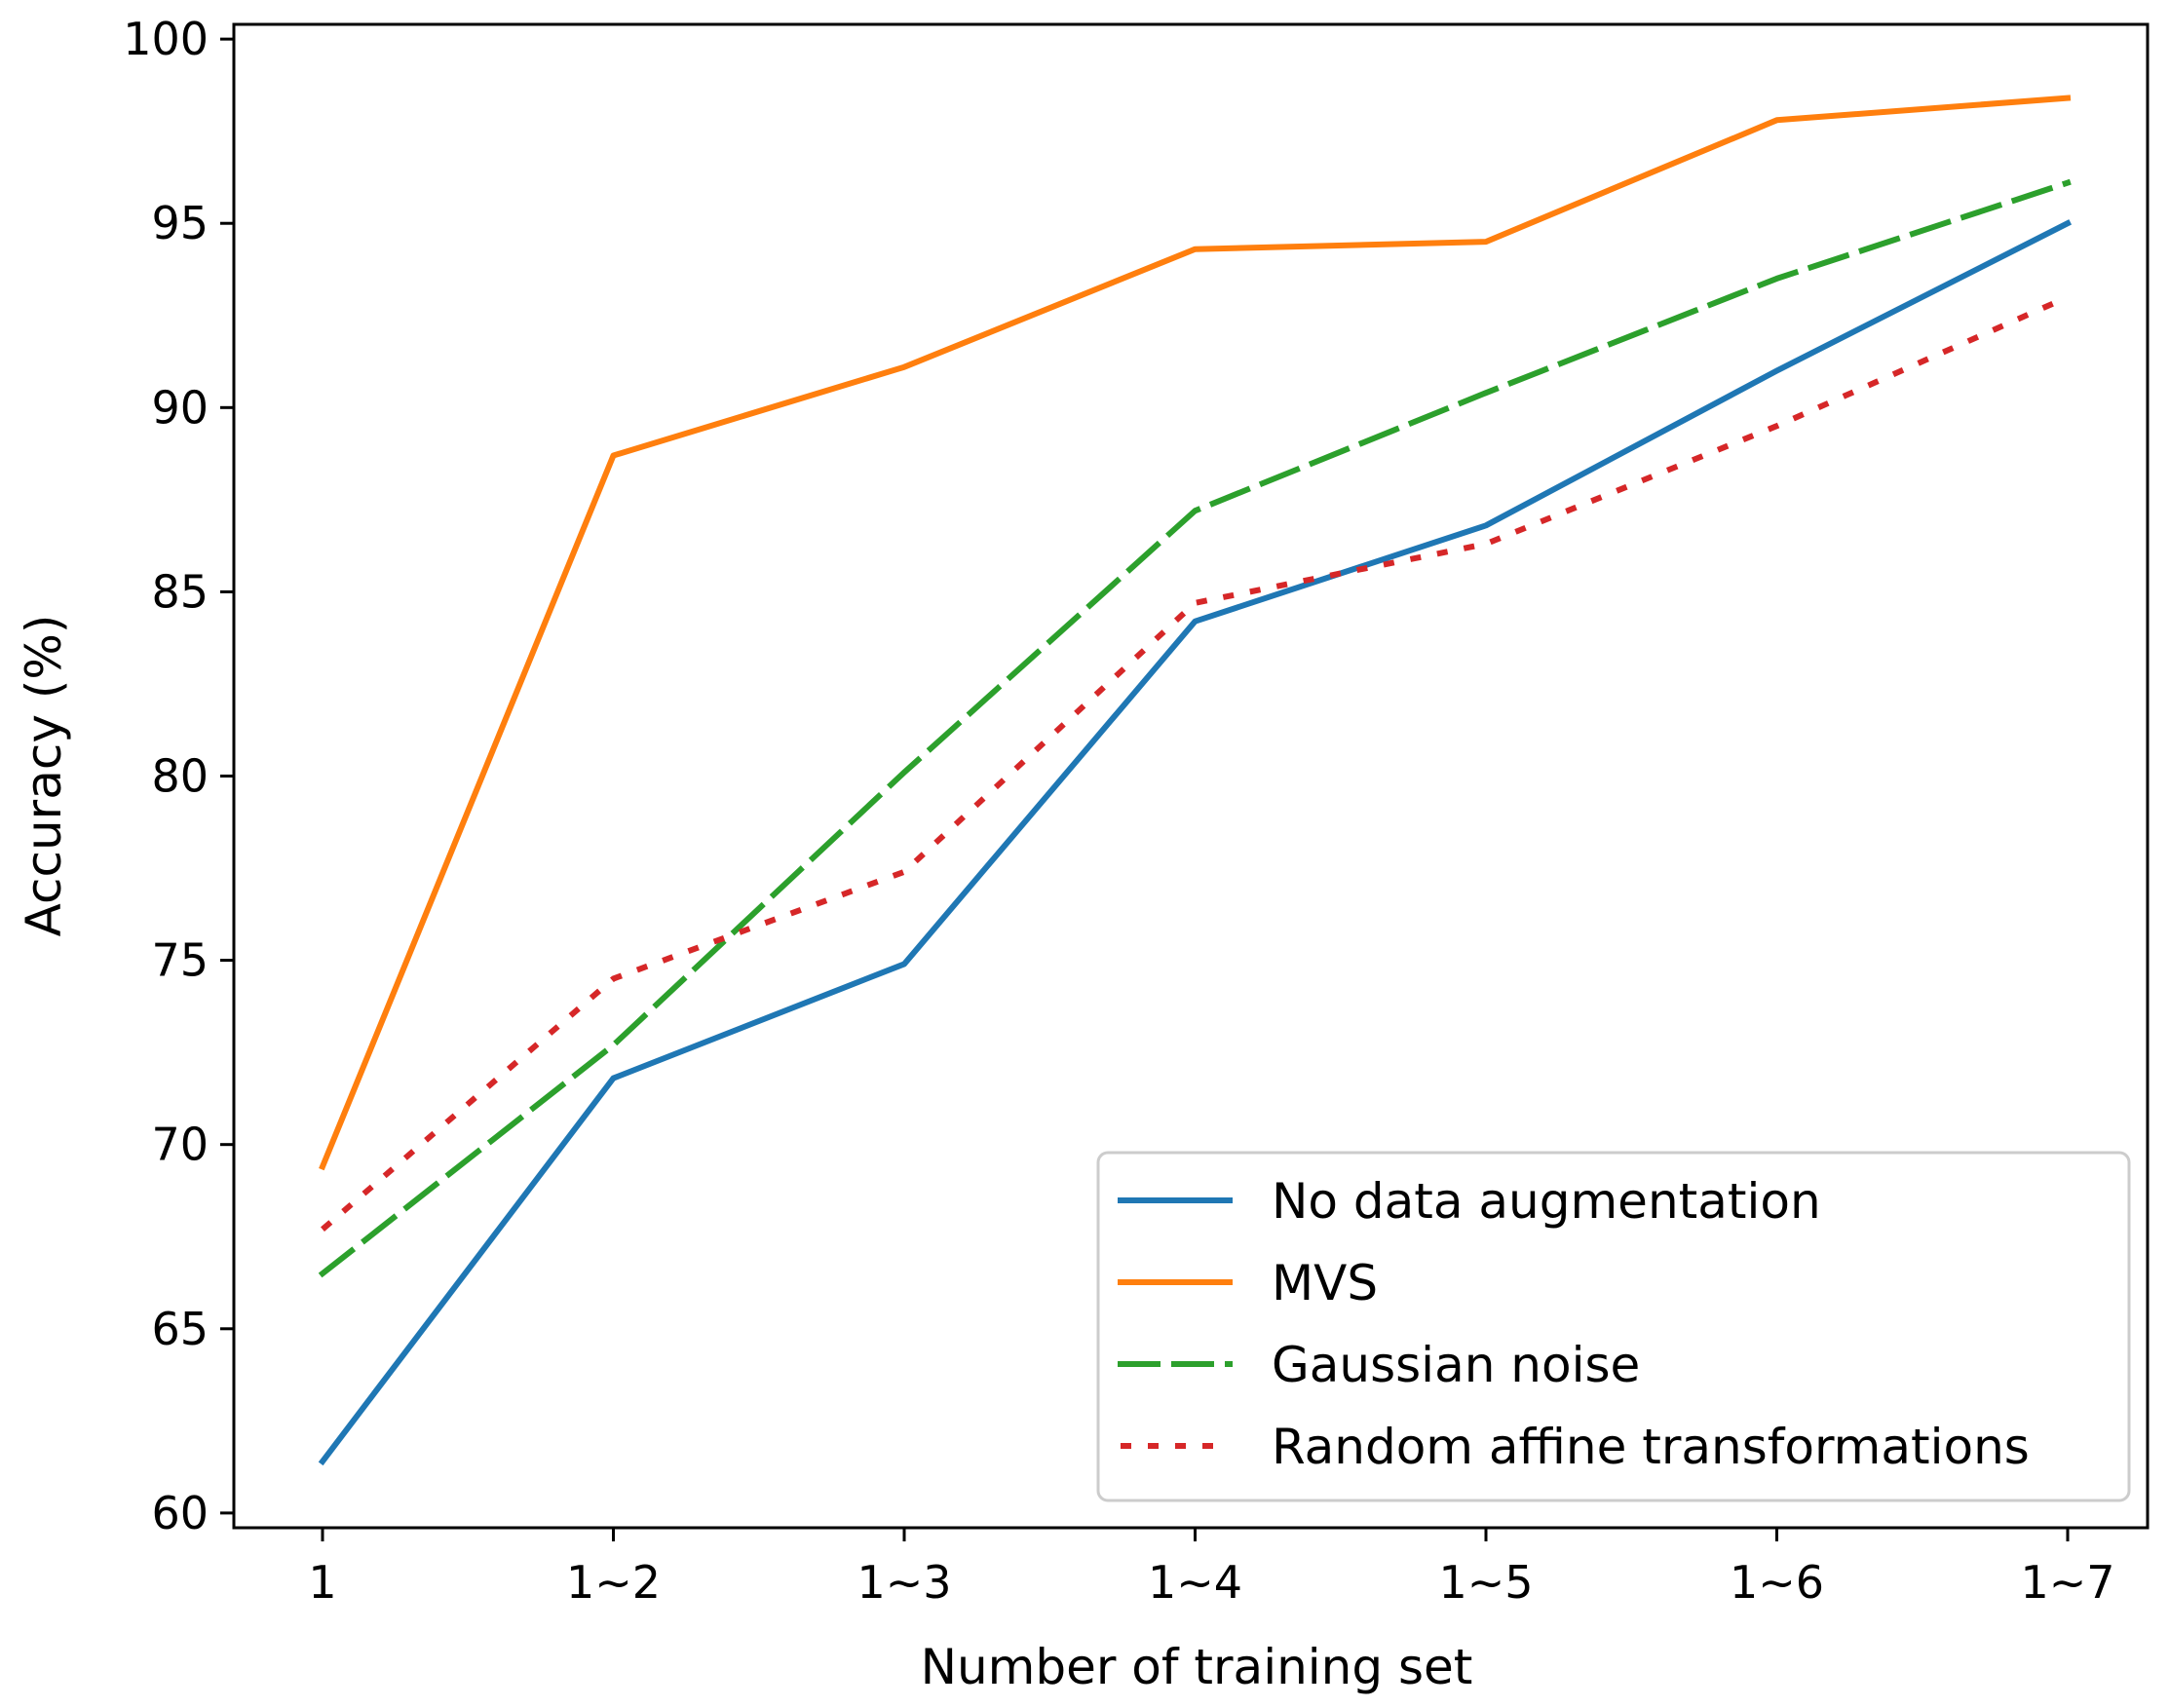  Describe the element at coordinates (1777, 1583) in the screenshot. I see `x-tick-label: 1~6` at that location.